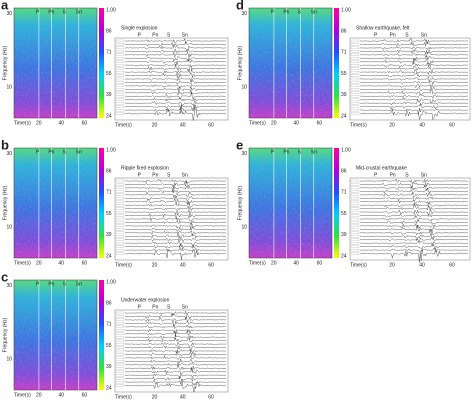 The width and height of the screenshot is (474, 402). I want to click on x-tick-label: 40, so click(296, 123).